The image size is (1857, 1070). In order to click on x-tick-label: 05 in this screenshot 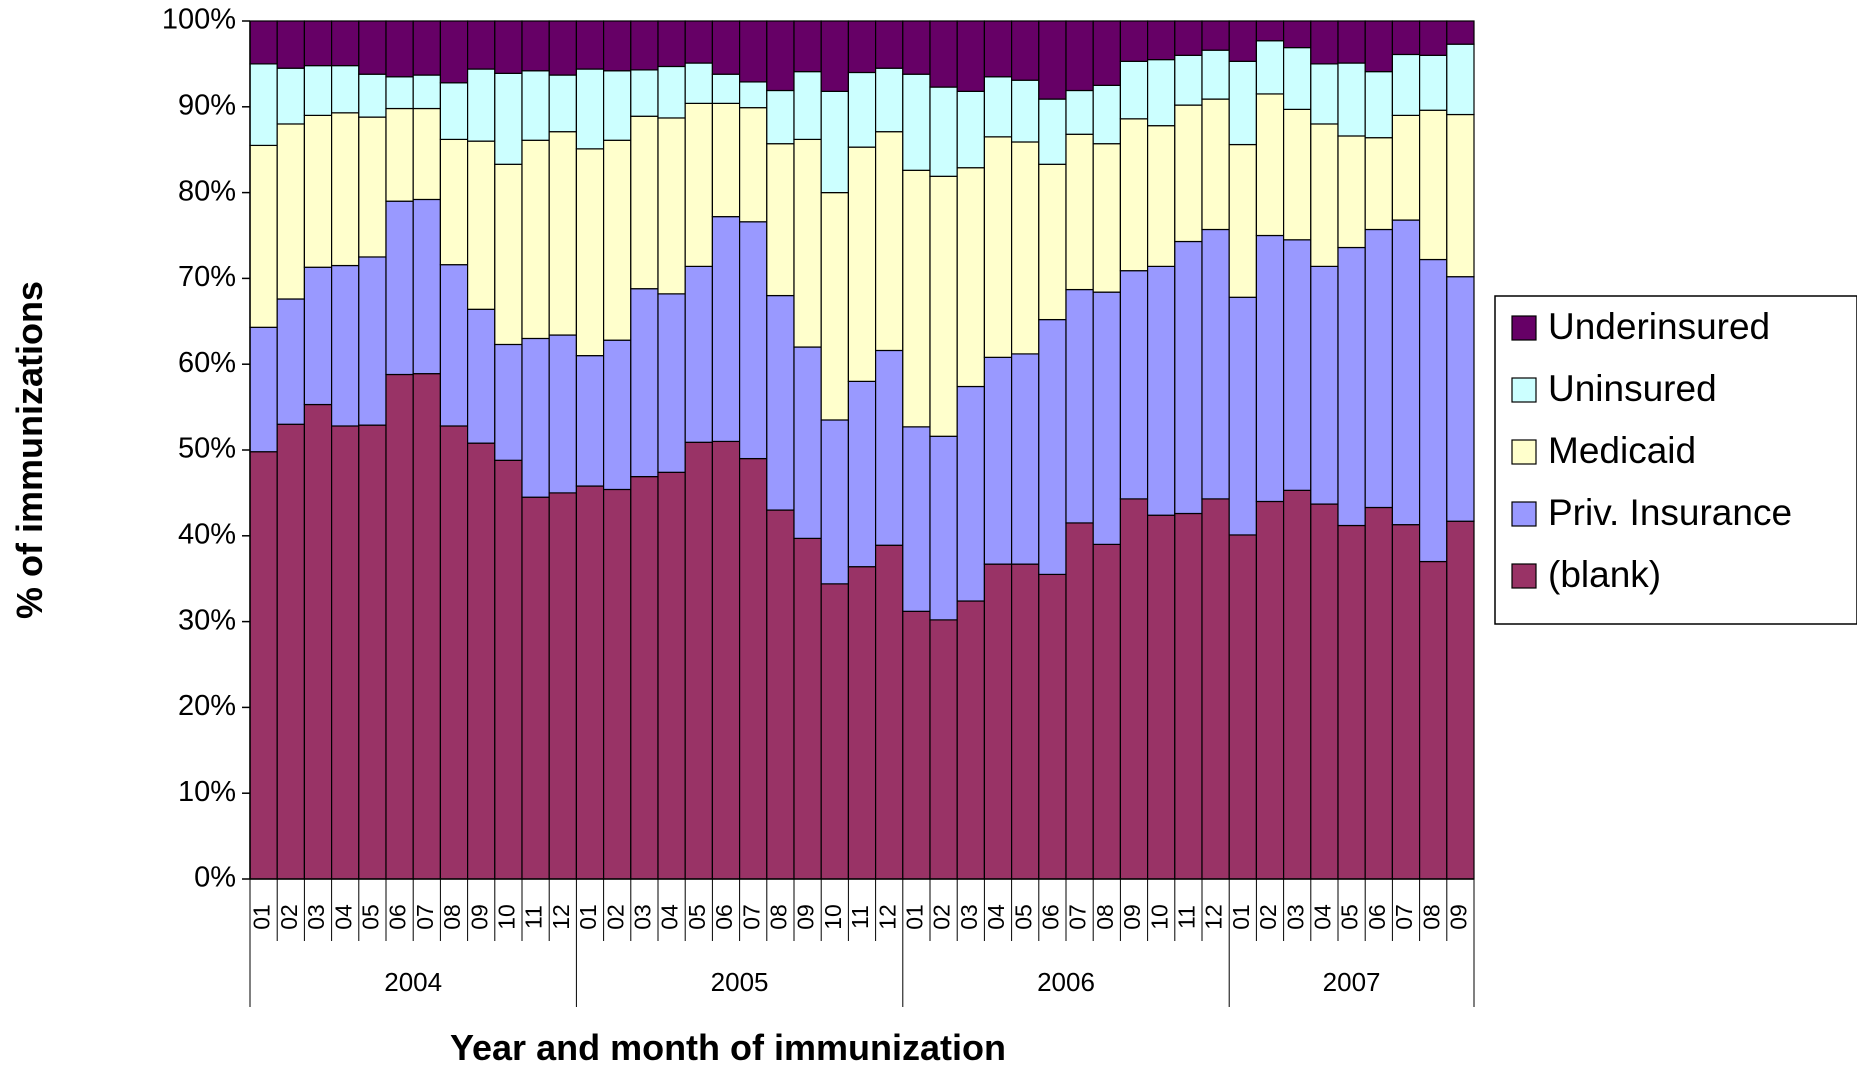, I will do `click(1023, 917)`.